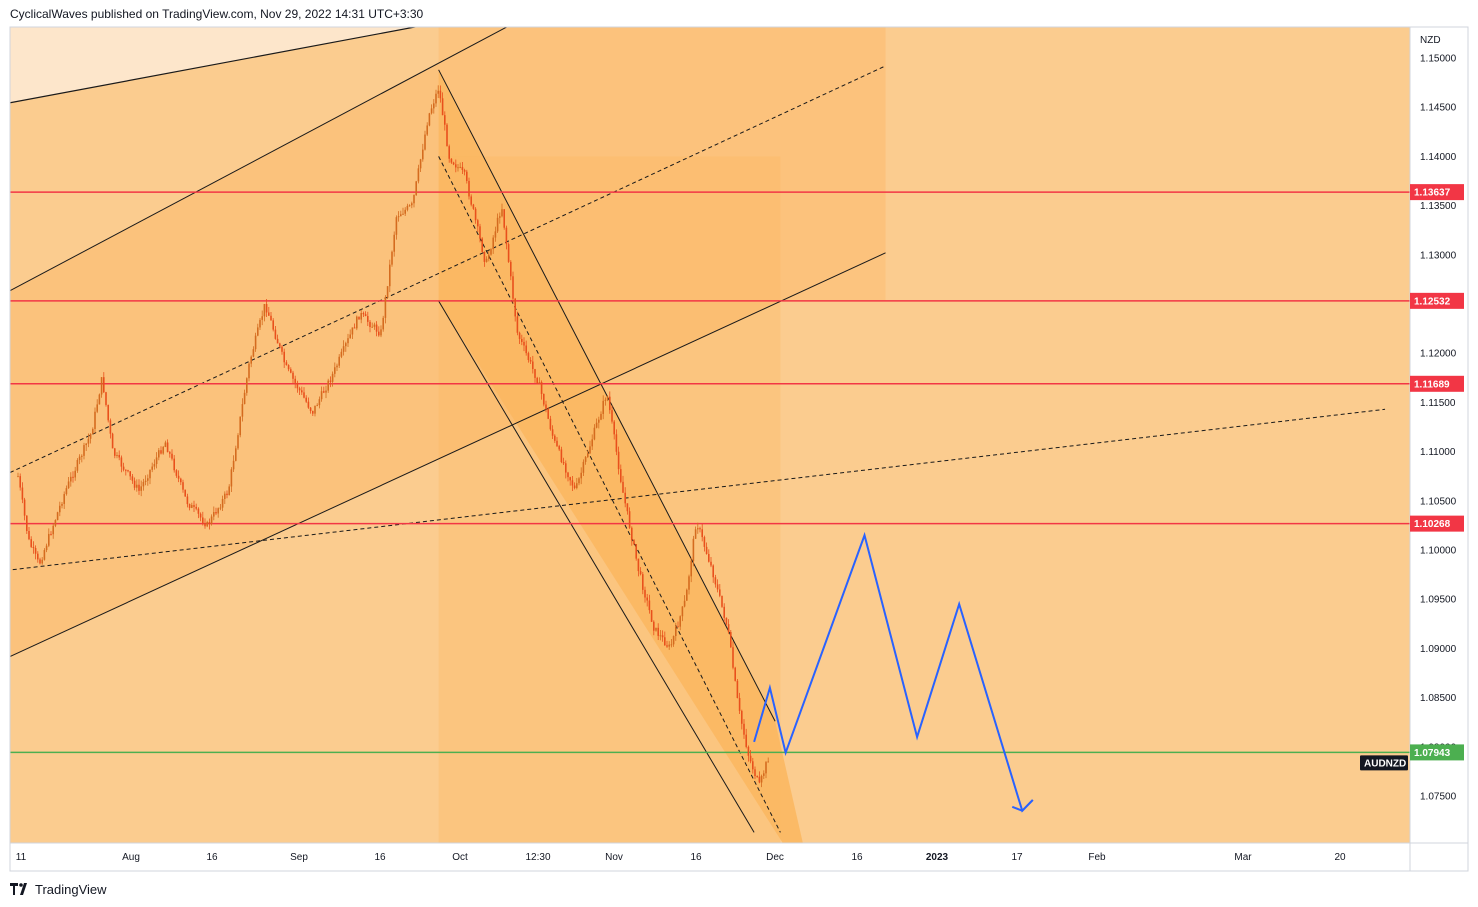  What do you see at coordinates (1243, 857) in the screenshot?
I see `x-tick-label: Mar` at bounding box center [1243, 857].